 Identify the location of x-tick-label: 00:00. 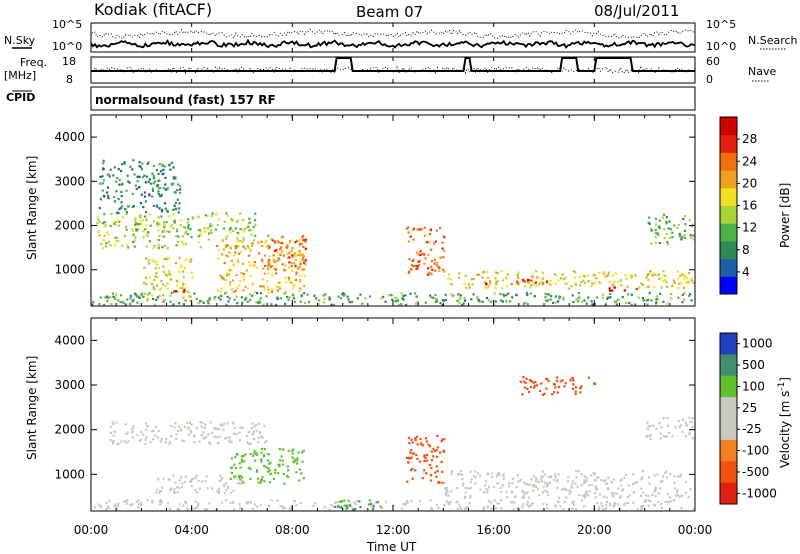
(91, 530).